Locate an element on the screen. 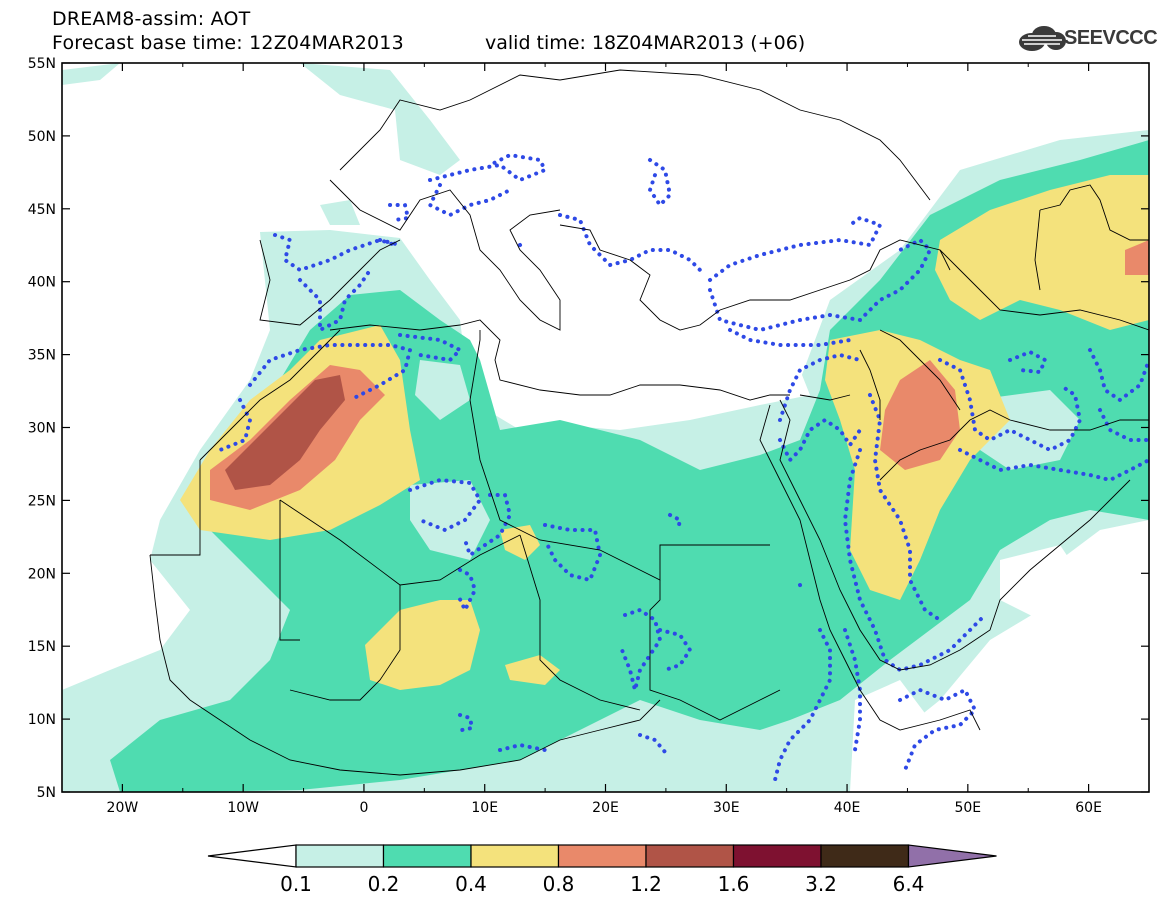 This screenshot has width=1165, height=905. lon-label: 30E is located at coordinates (726, 808).